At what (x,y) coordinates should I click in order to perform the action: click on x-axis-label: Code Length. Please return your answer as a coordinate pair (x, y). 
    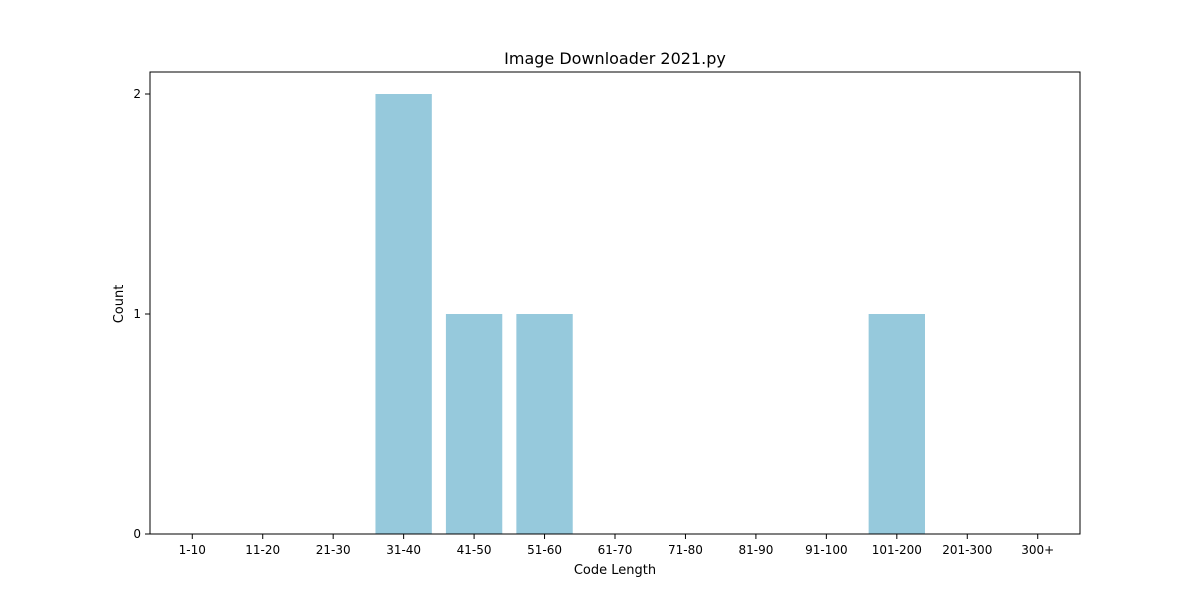
    Looking at the image, I should click on (615, 570).